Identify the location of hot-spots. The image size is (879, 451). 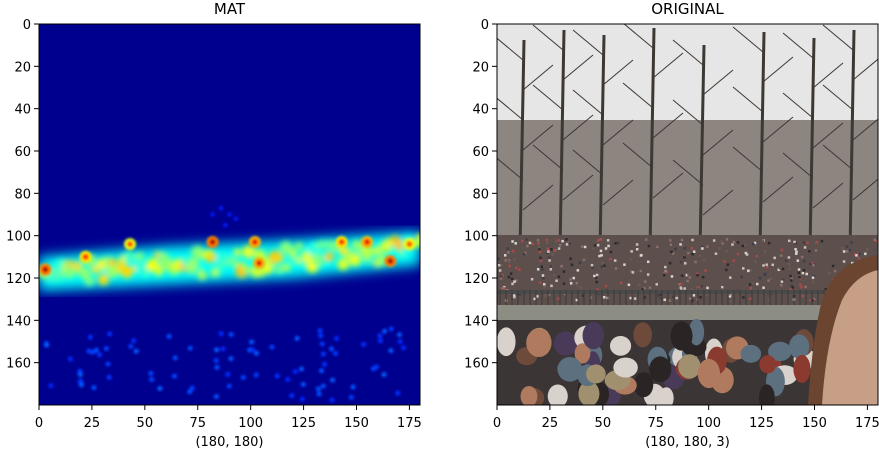
(227, 256).